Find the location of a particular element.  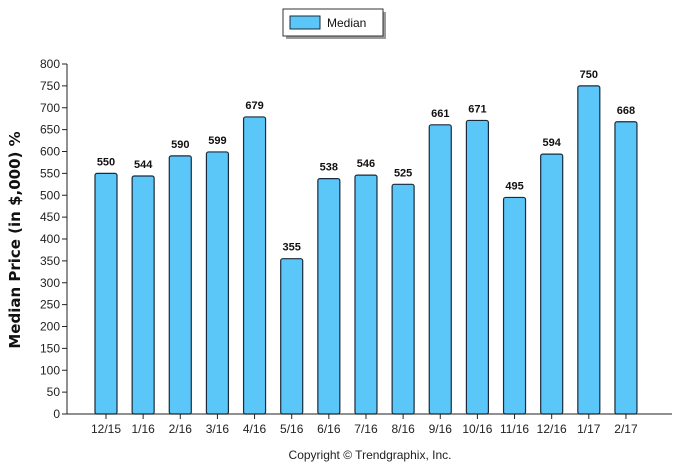

y-tick-label: 800 is located at coordinates (50, 64).